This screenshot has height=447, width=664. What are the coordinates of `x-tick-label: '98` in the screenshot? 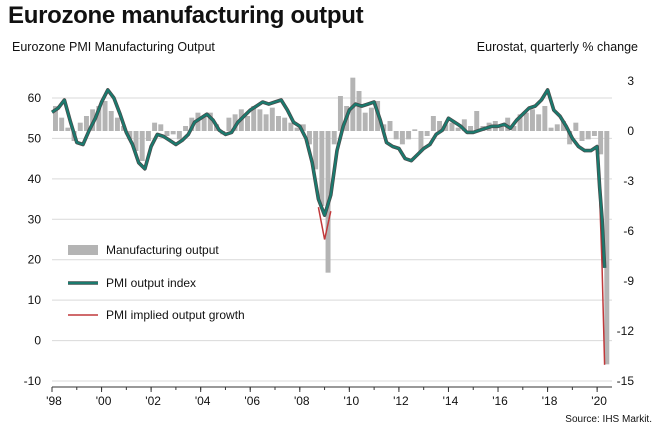 It's located at (54, 401).